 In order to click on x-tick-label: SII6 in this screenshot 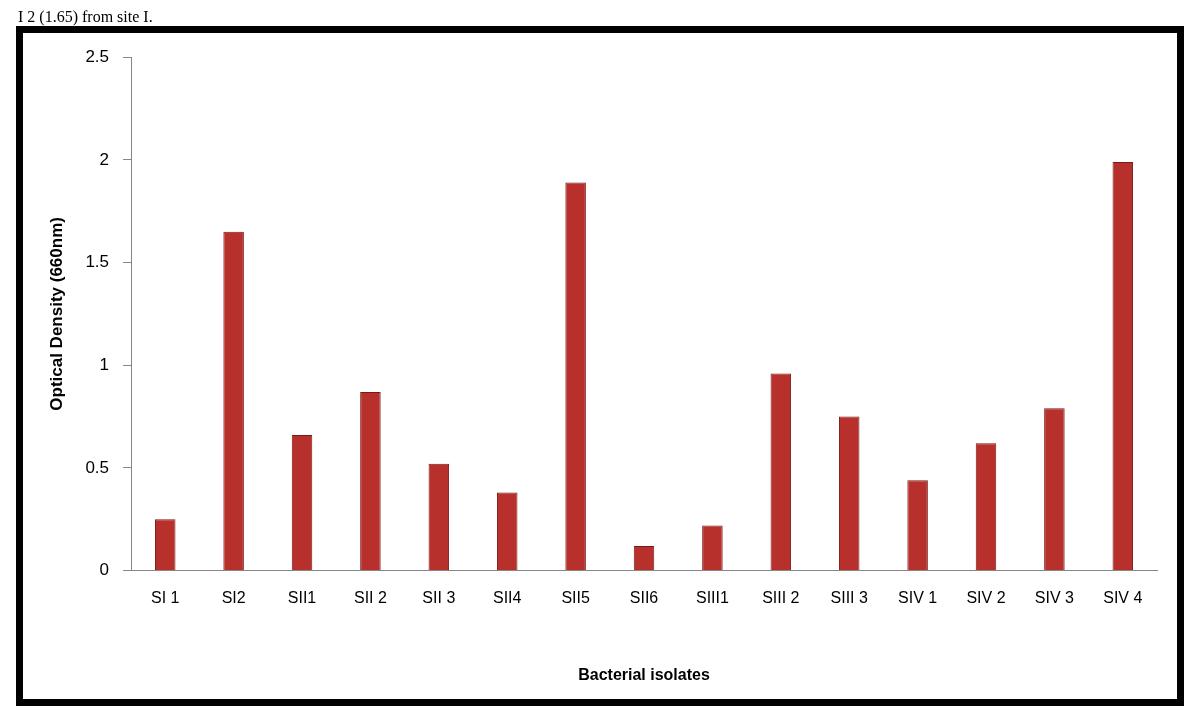, I will do `click(644, 597)`.